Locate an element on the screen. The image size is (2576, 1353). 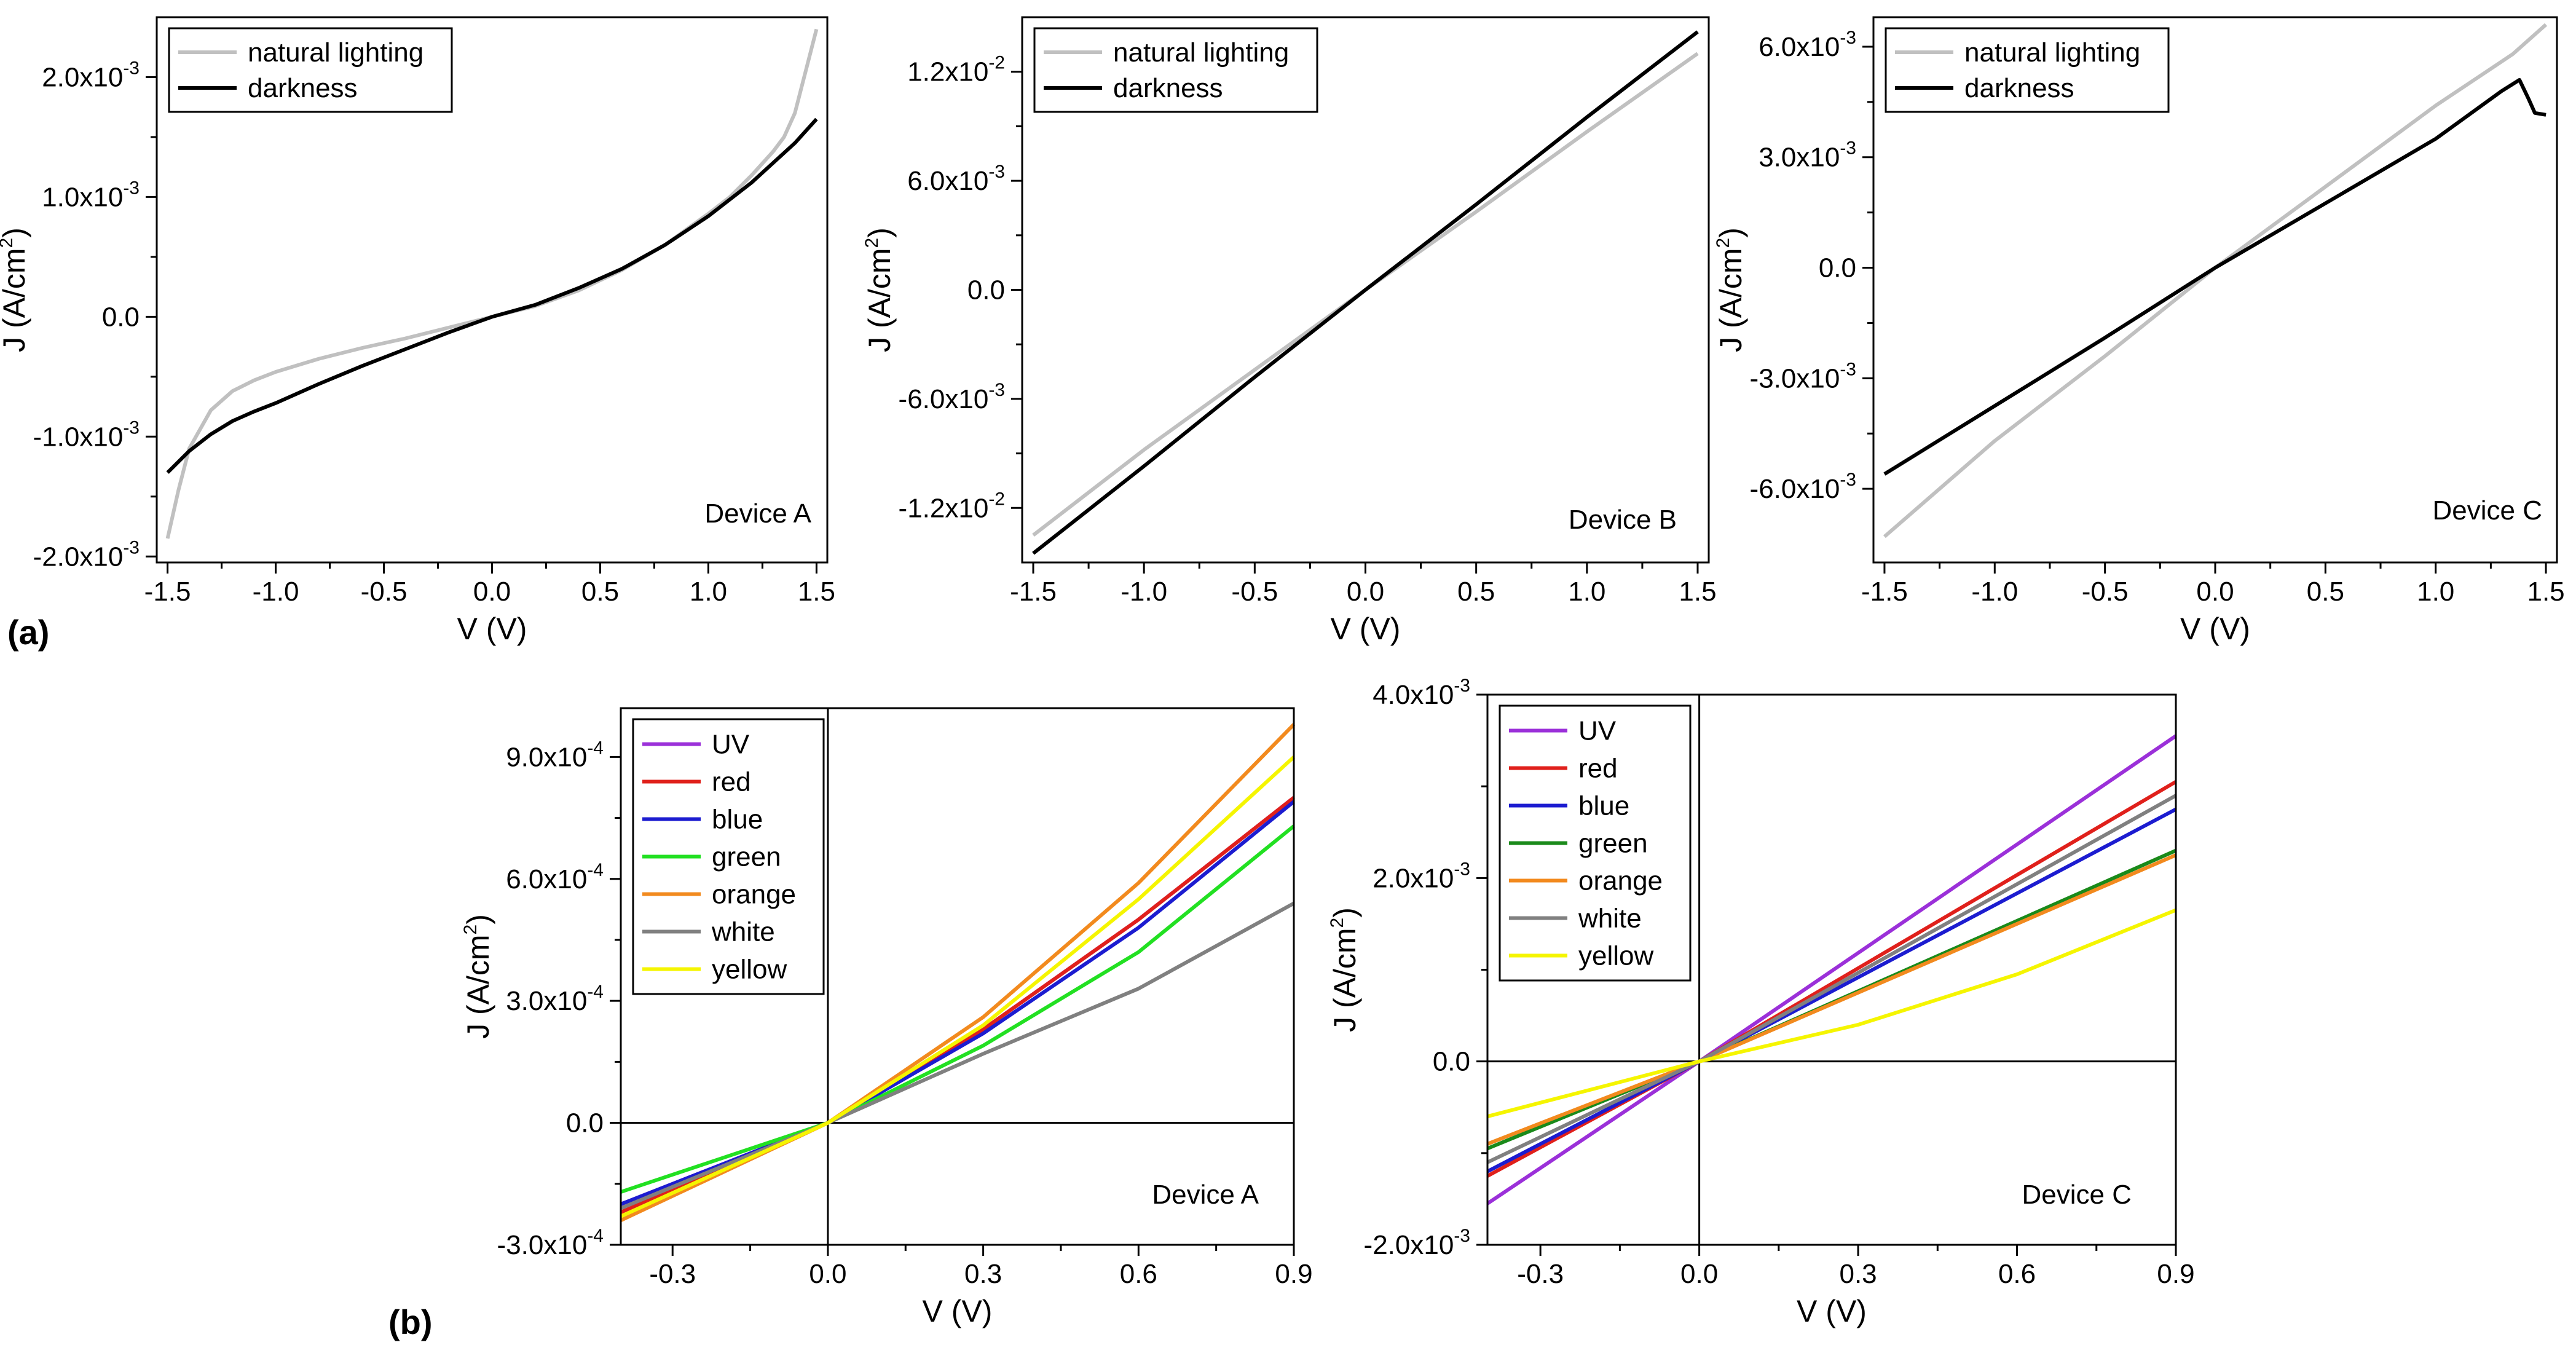
series-line-green is located at coordinates (958, 1009).